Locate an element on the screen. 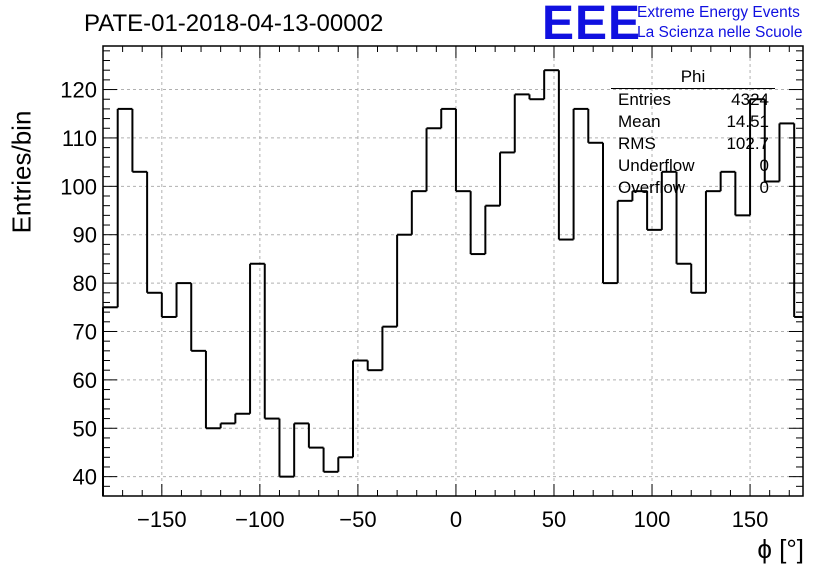 The image size is (836, 572). y-tick-label: 80 is located at coordinates (85, 283).